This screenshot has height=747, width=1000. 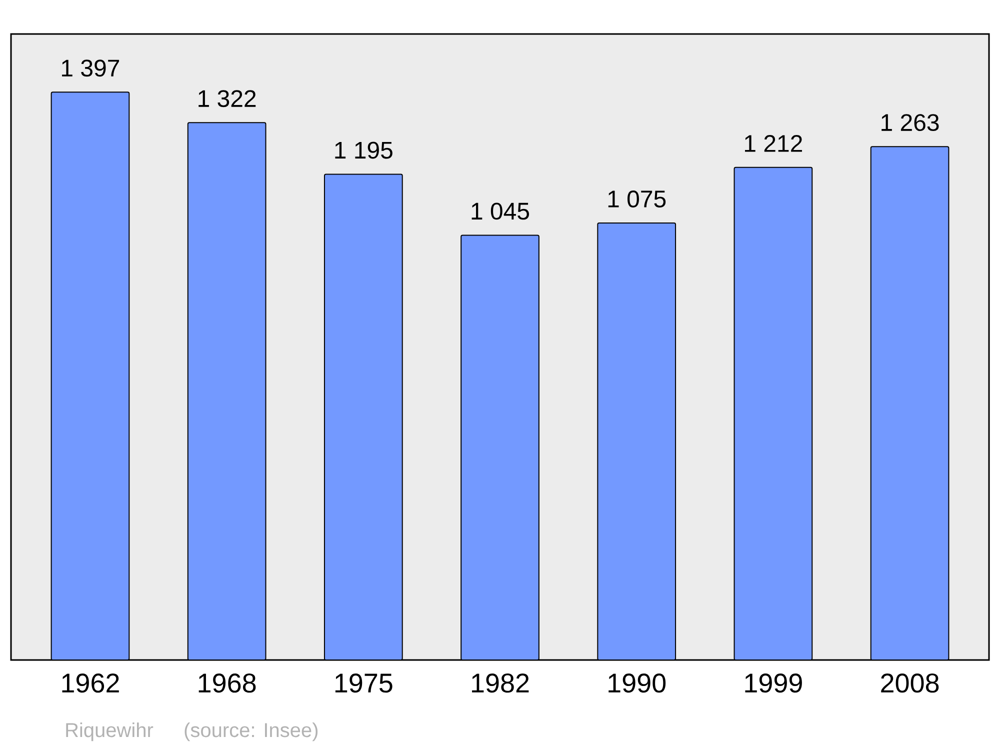 I want to click on x-tick-label: 1999, so click(x=773, y=683).